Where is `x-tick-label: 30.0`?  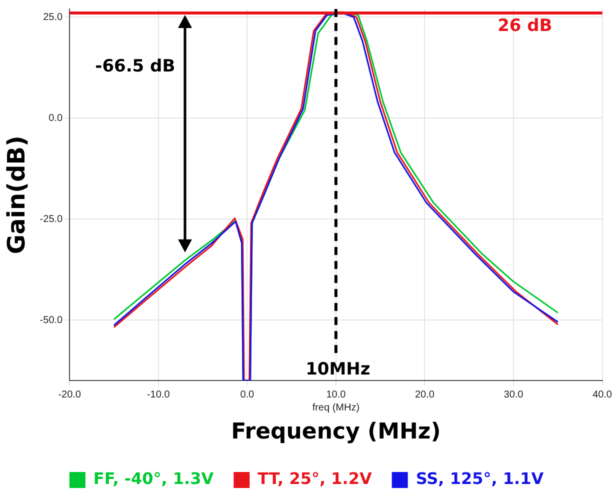
x-tick-label: 30.0 is located at coordinates (514, 394).